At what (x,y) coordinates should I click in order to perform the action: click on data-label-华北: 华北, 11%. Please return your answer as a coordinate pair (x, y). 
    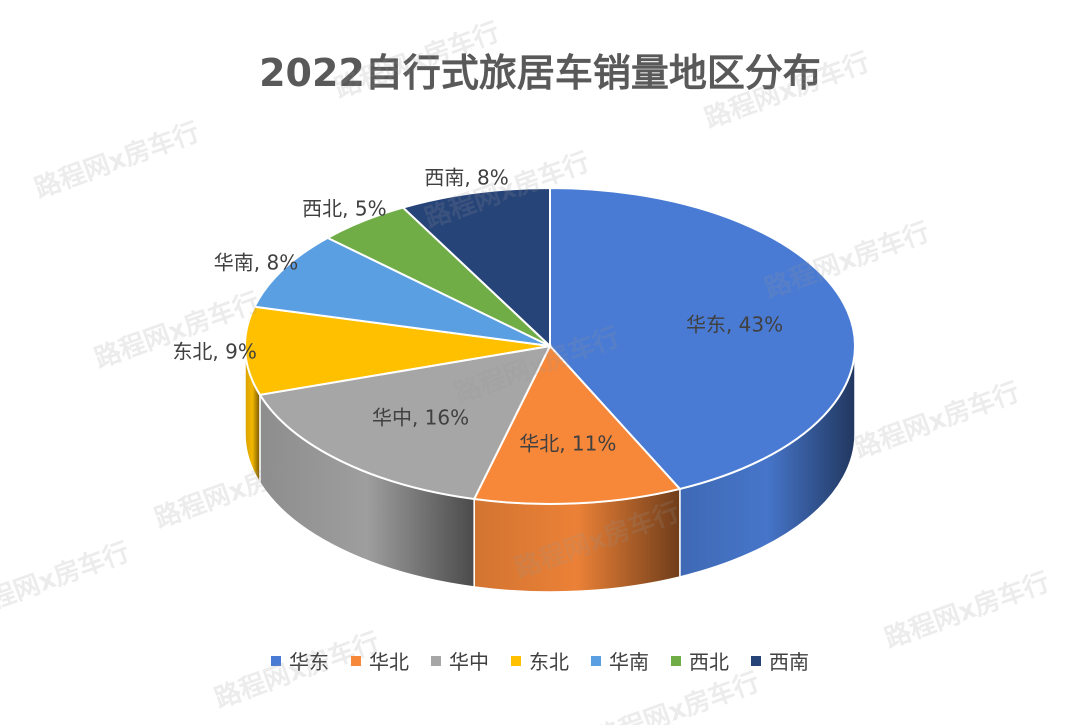
    Looking at the image, I should click on (567, 444).